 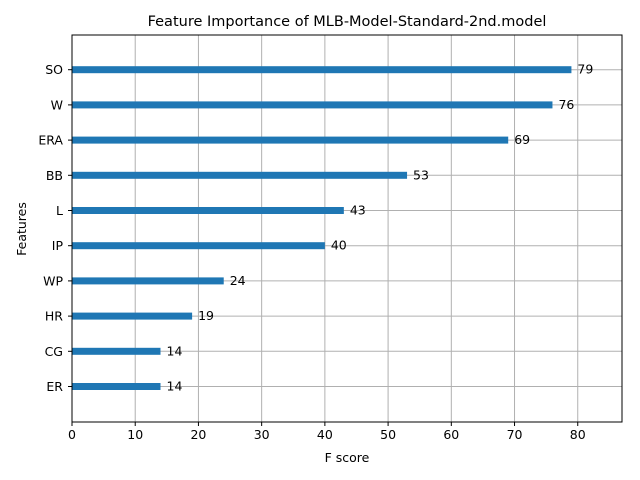 What do you see at coordinates (358, 210) in the screenshot?
I see `value-label: 43` at bounding box center [358, 210].